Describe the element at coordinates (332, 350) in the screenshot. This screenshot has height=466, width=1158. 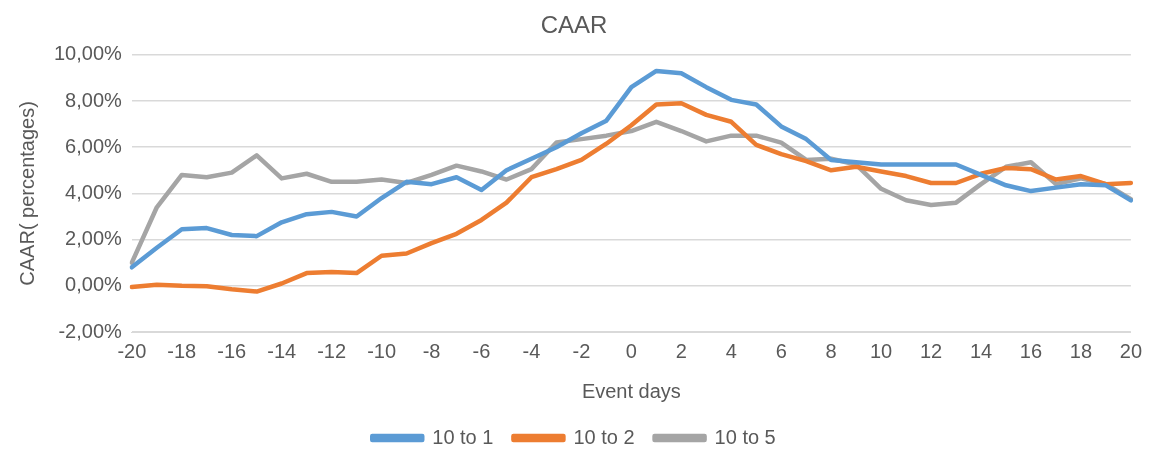
I see `x-tick-label: -12` at that location.